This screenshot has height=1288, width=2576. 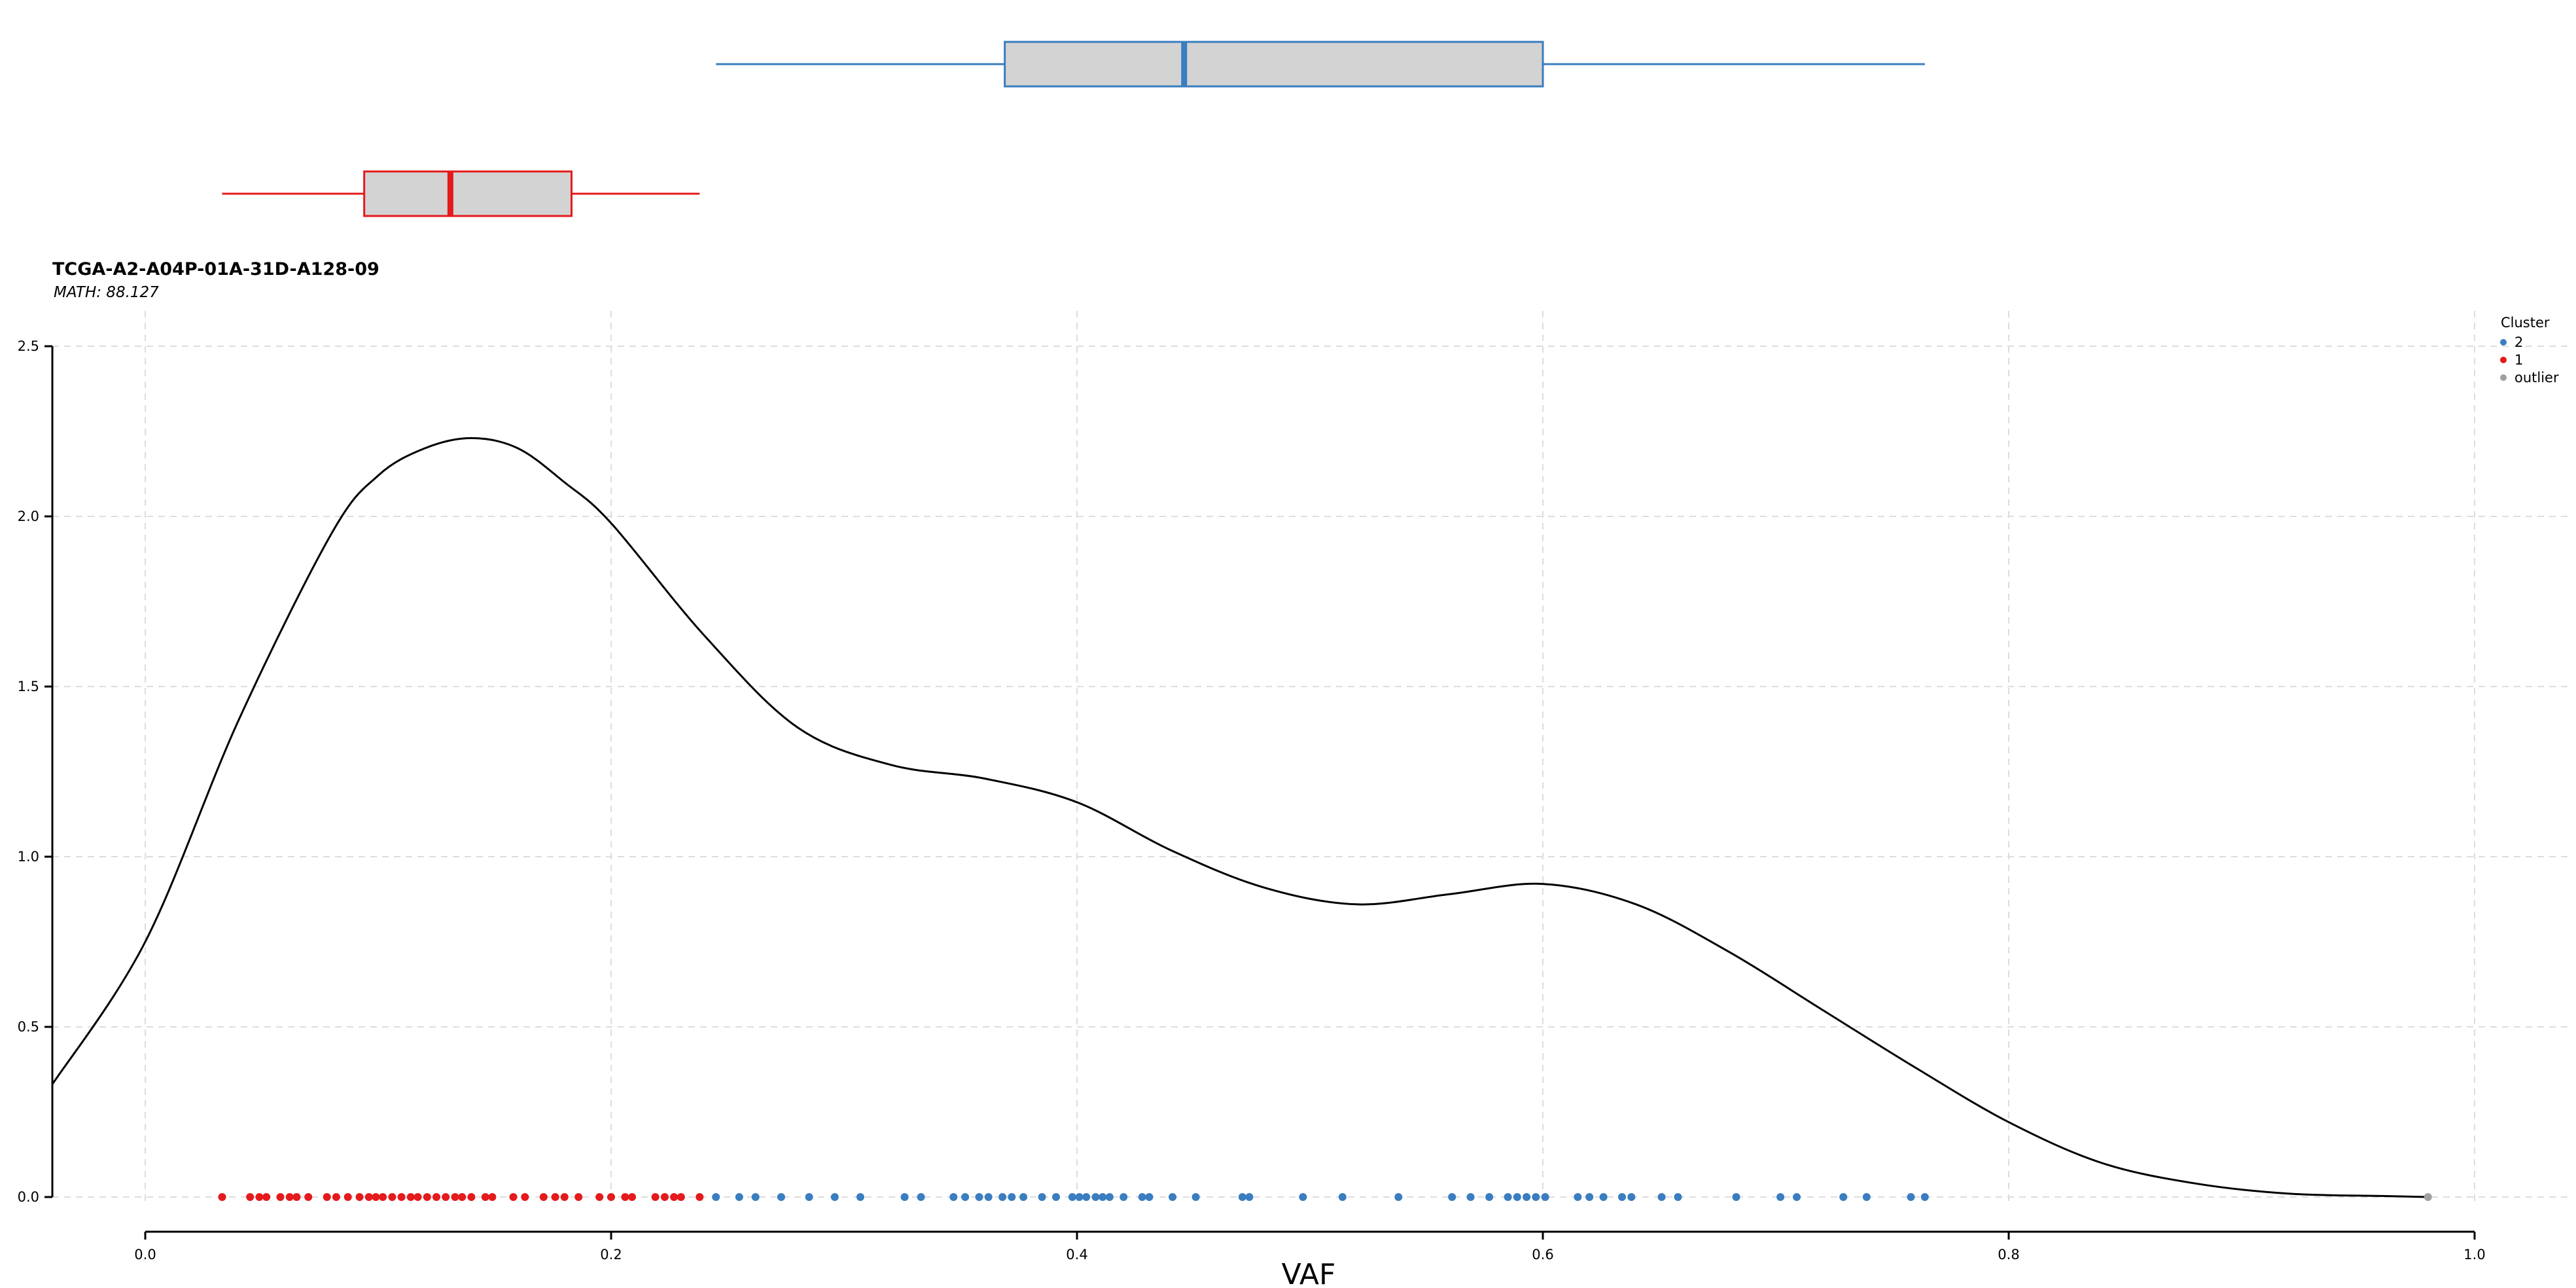 What do you see at coordinates (2536, 377) in the screenshot?
I see `legend-label: outlier` at bounding box center [2536, 377].